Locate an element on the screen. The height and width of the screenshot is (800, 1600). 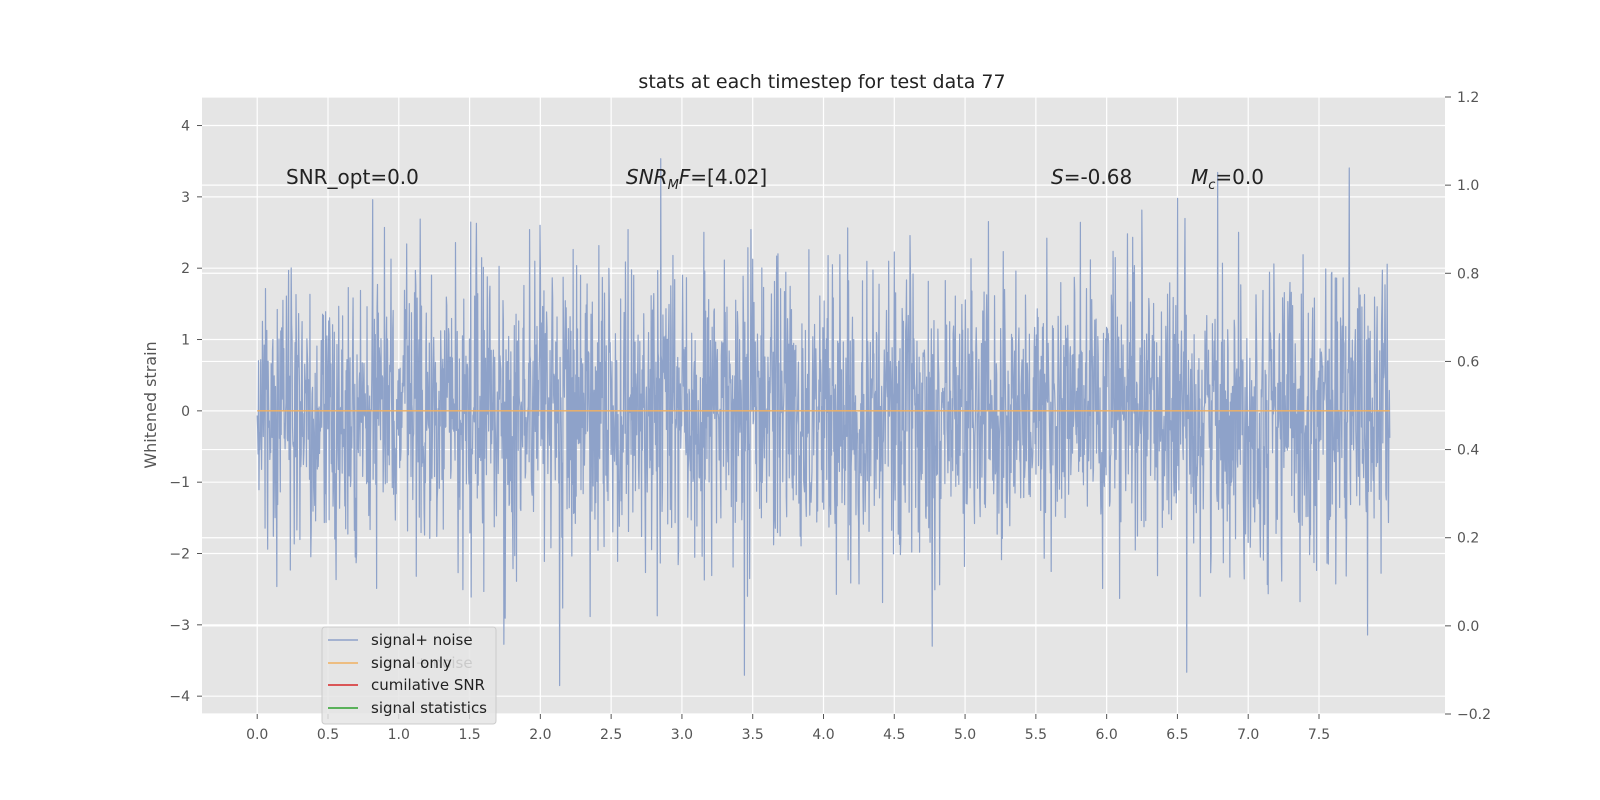
x-tick-label: 2.0 is located at coordinates (540, 735).